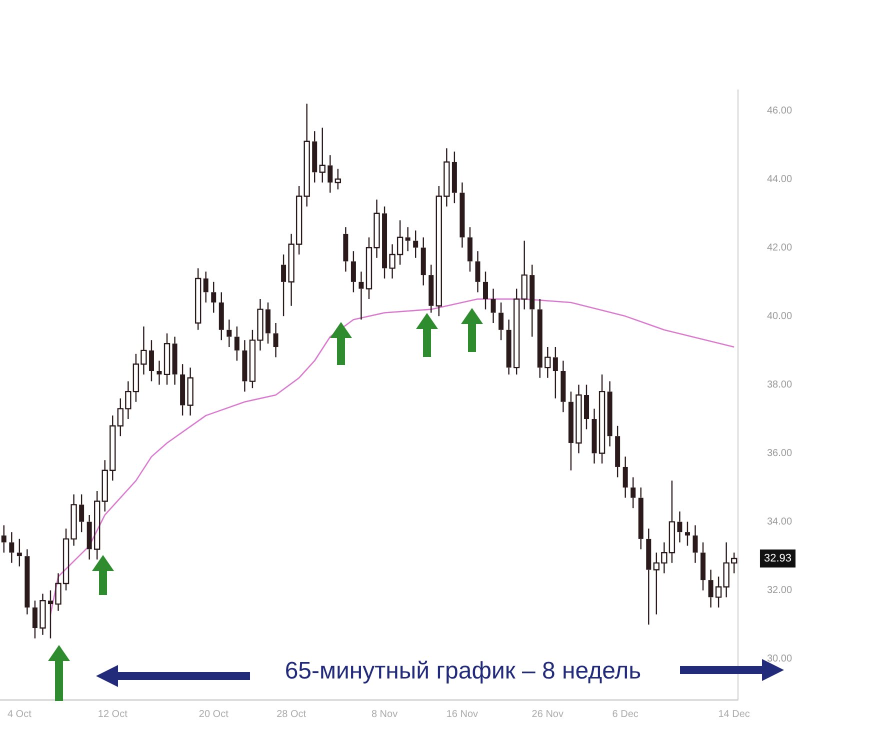 Image resolution: width=896 pixels, height=750 pixels. I want to click on y-tick-label: 32.00, so click(779, 590).